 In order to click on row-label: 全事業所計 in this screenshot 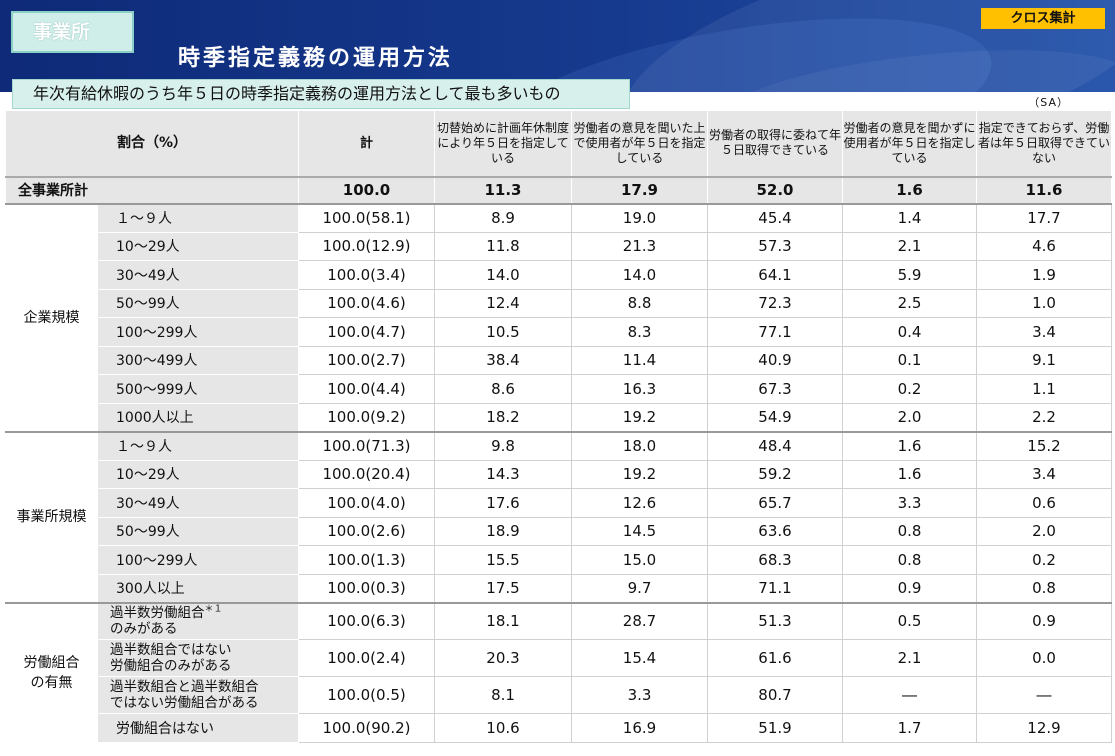, I will do `click(152, 189)`.